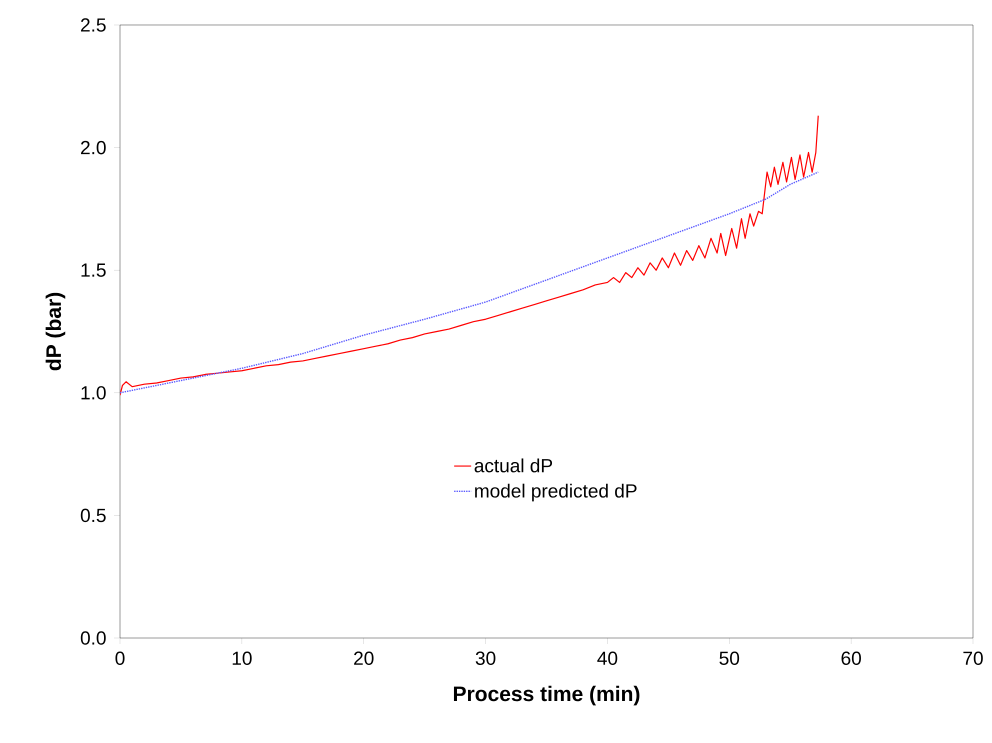 The height and width of the screenshot is (743, 992). I want to click on y-axis-title: dP (bar), so click(56, 331).